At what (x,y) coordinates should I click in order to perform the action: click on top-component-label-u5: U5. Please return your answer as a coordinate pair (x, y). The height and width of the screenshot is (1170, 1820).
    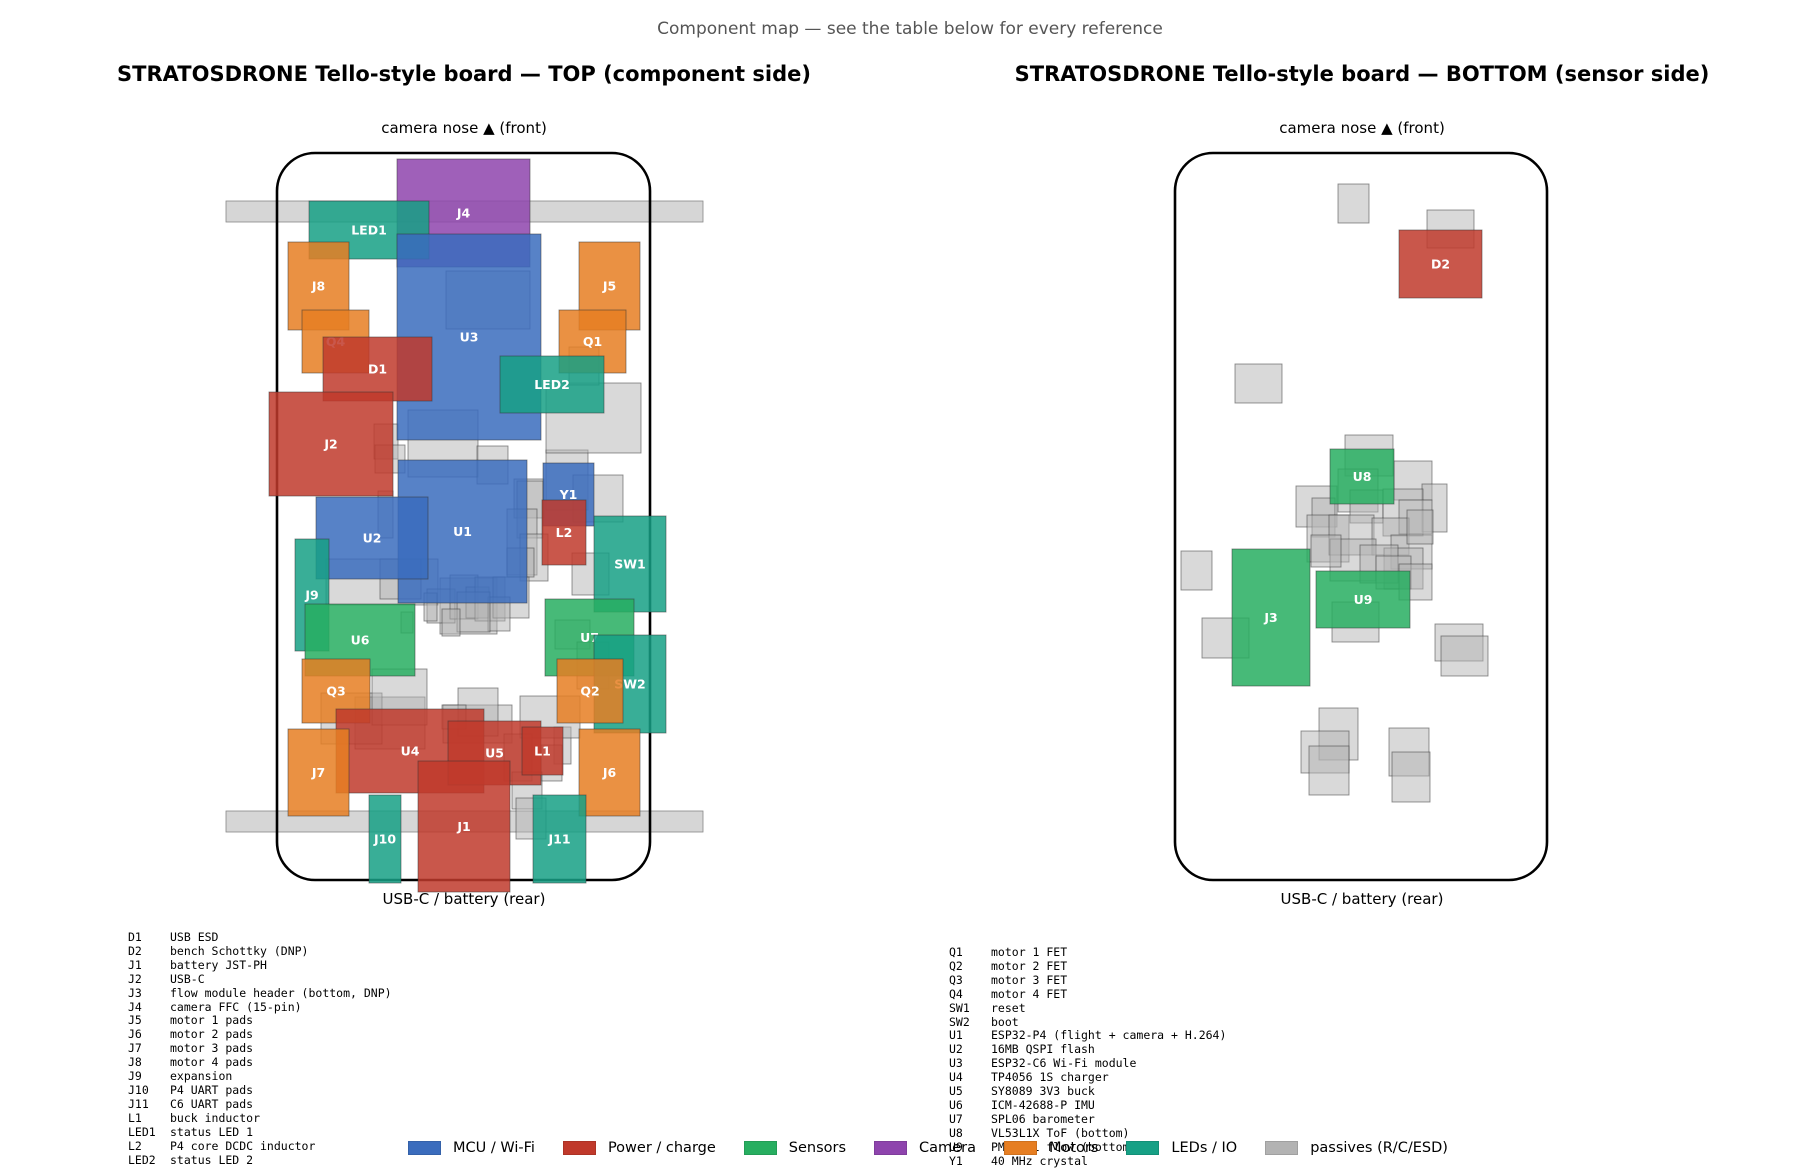
    Looking at the image, I should click on (494, 753).